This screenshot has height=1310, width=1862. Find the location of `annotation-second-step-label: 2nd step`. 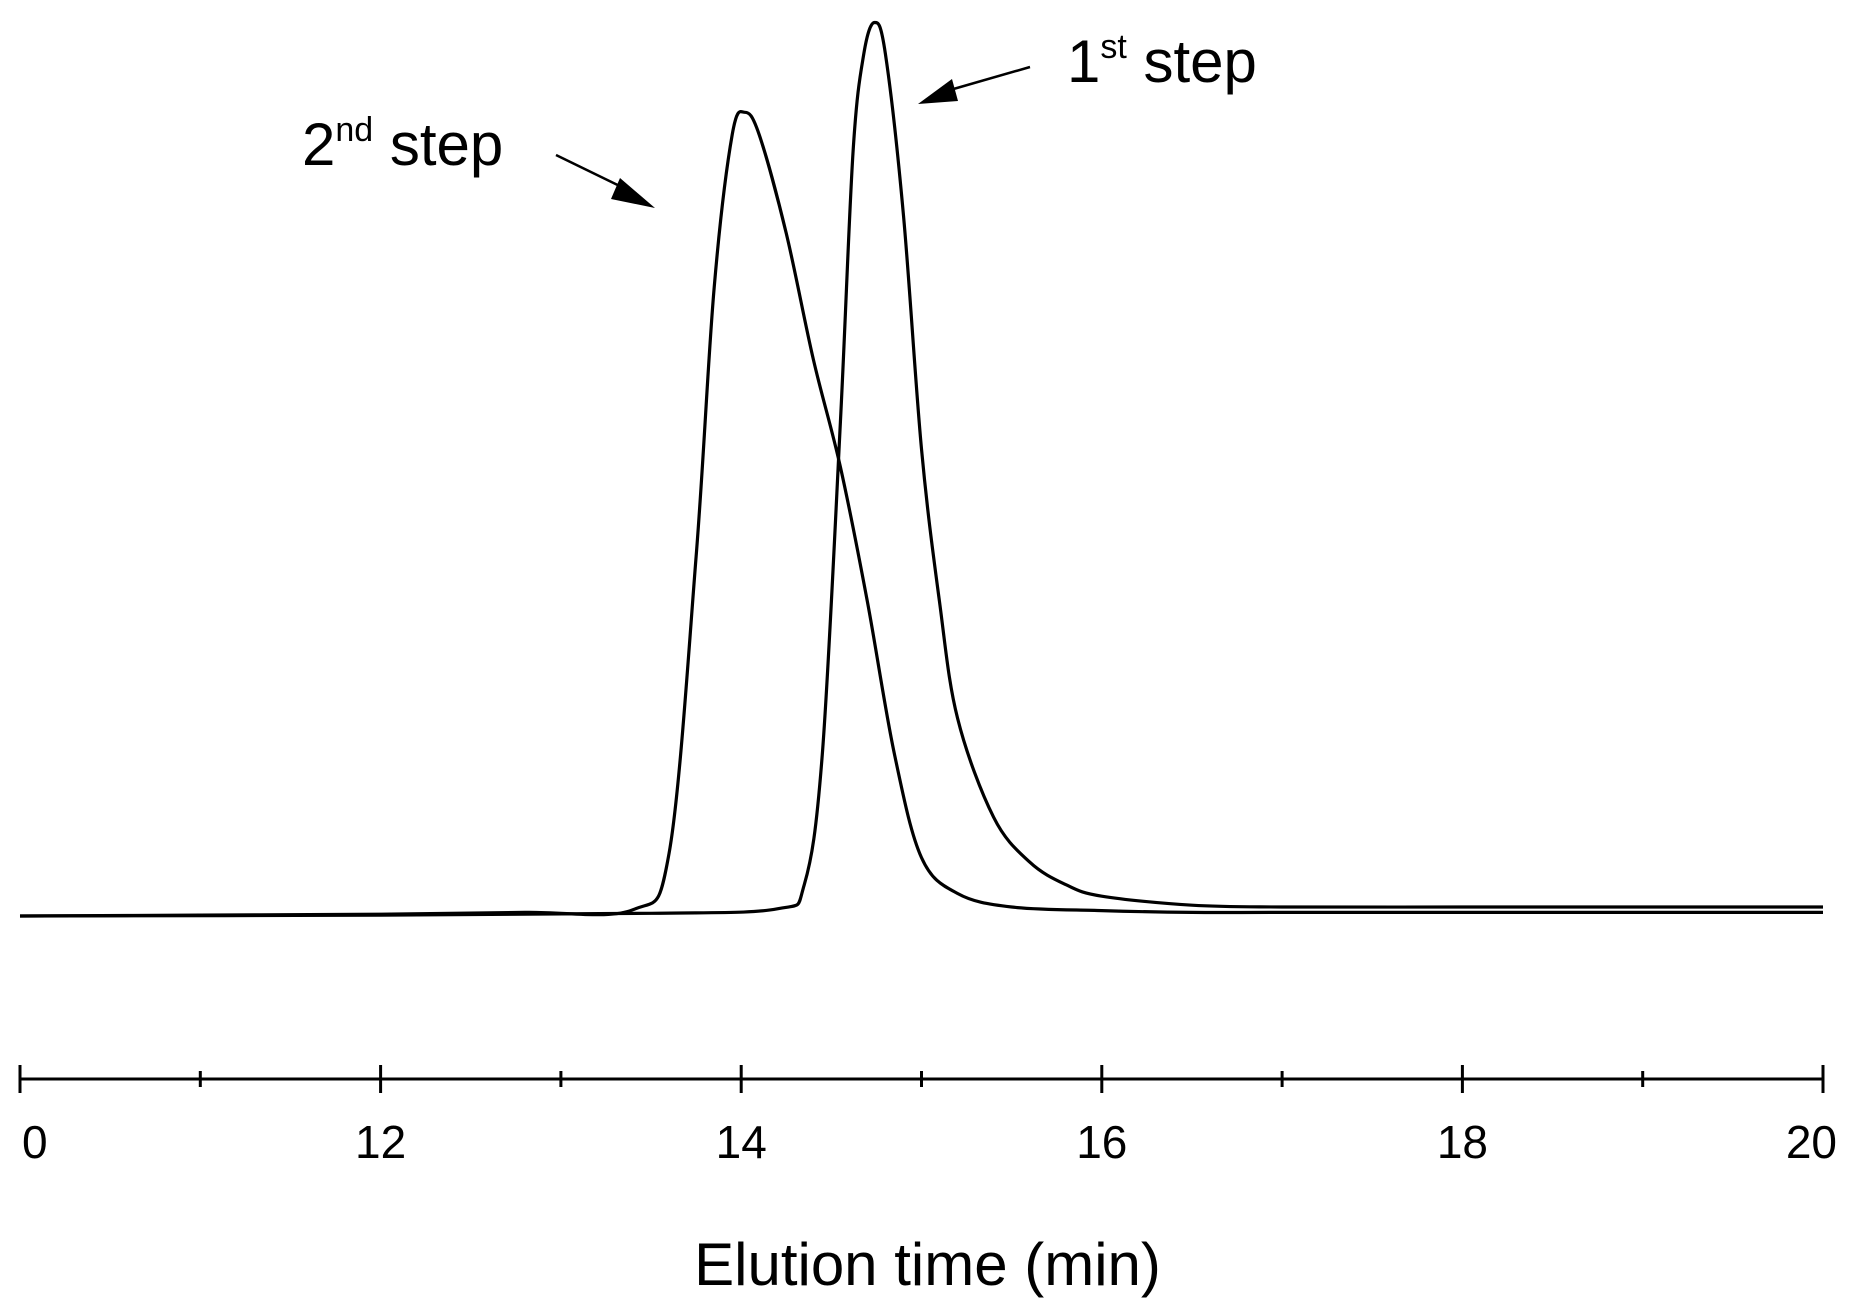

annotation-second-step-label: 2nd step is located at coordinates (402, 144).